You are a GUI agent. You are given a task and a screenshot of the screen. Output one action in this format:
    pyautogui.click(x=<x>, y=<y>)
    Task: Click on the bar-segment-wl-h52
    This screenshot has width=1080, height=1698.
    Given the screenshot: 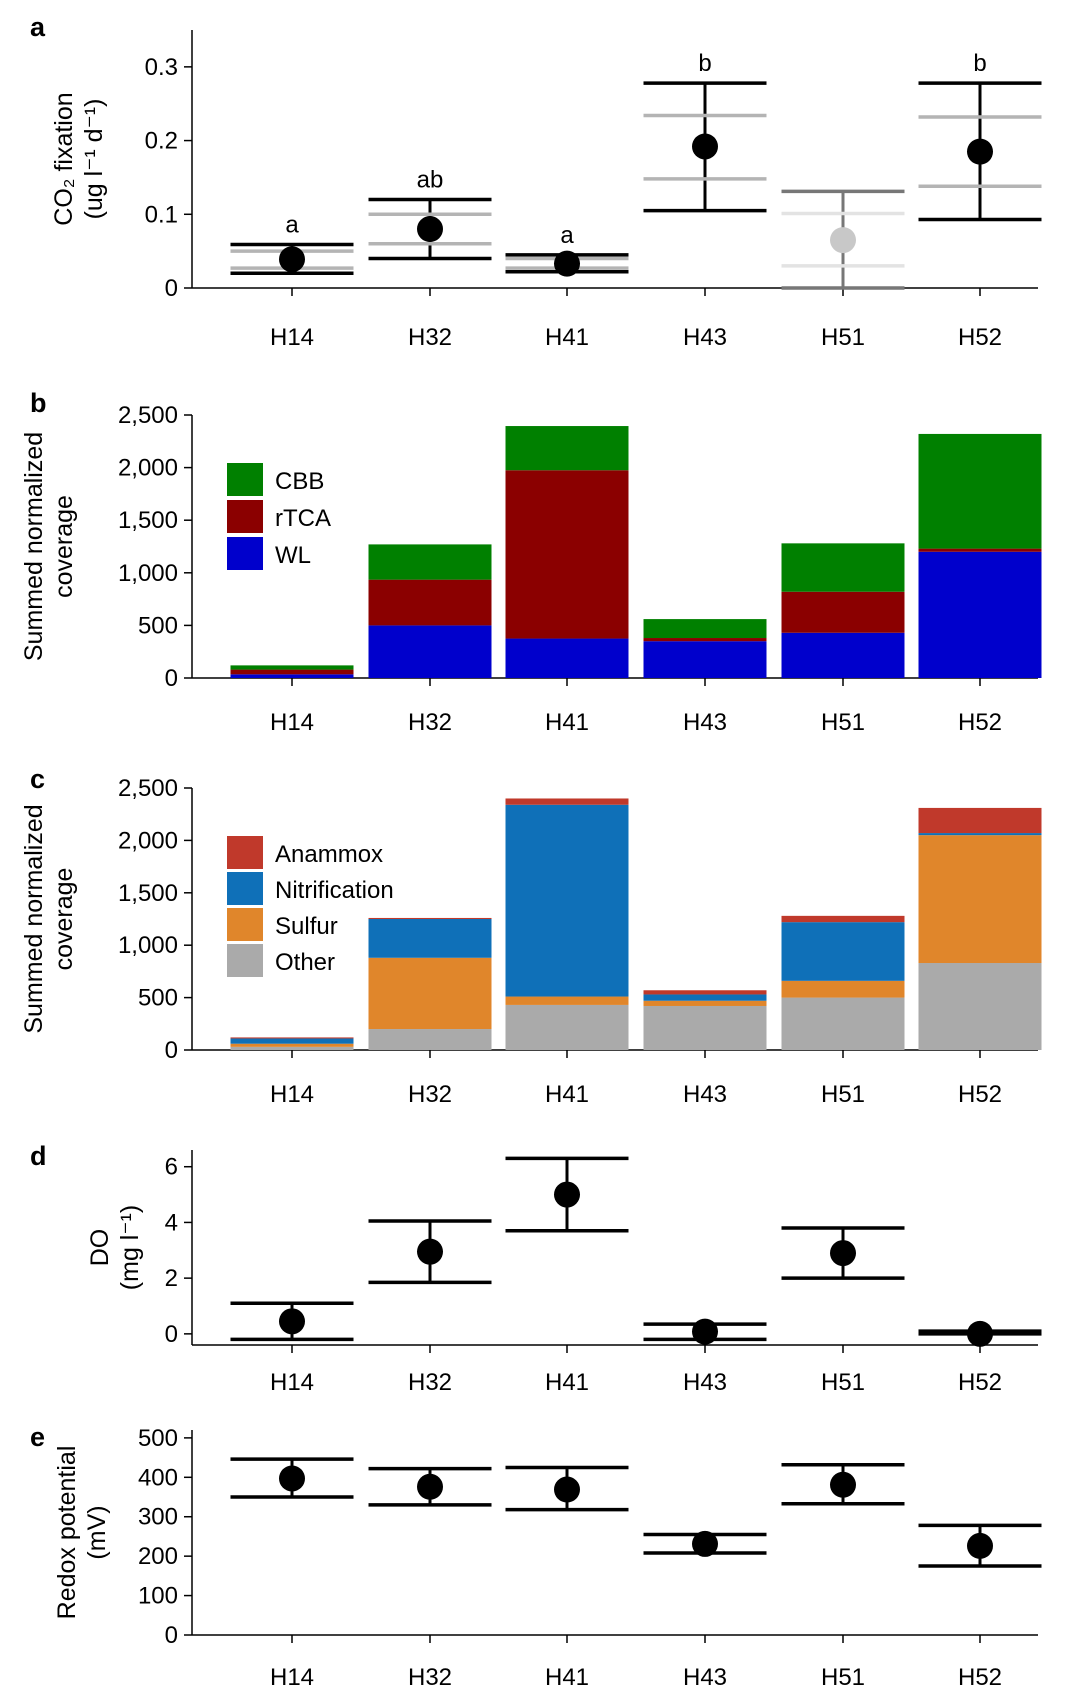 What is the action you would take?
    pyautogui.click(x=980, y=614)
    